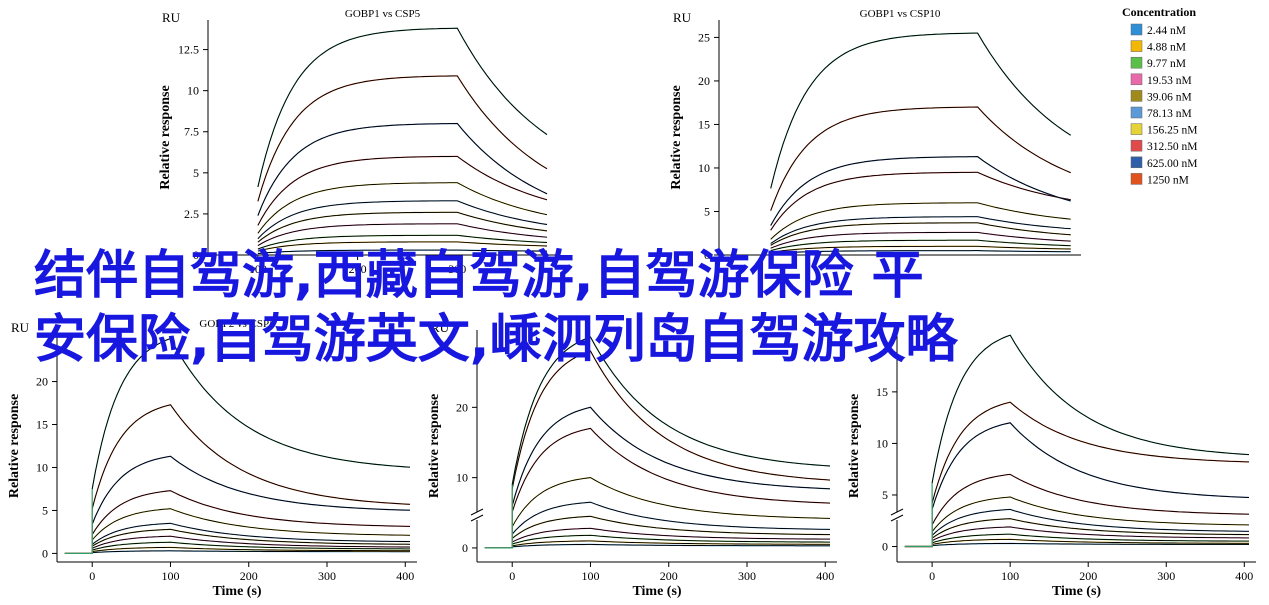 The width and height of the screenshot is (1269, 605). I want to click on legend-title: Concentration, so click(1159, 12).